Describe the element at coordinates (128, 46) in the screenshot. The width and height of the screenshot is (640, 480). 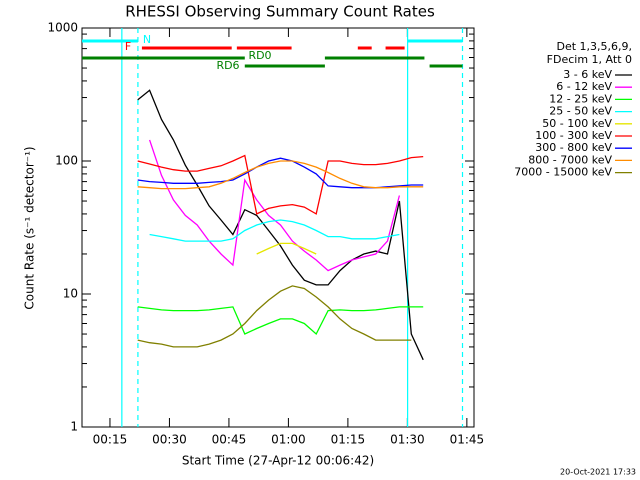
I see `flag-label: F` at that location.